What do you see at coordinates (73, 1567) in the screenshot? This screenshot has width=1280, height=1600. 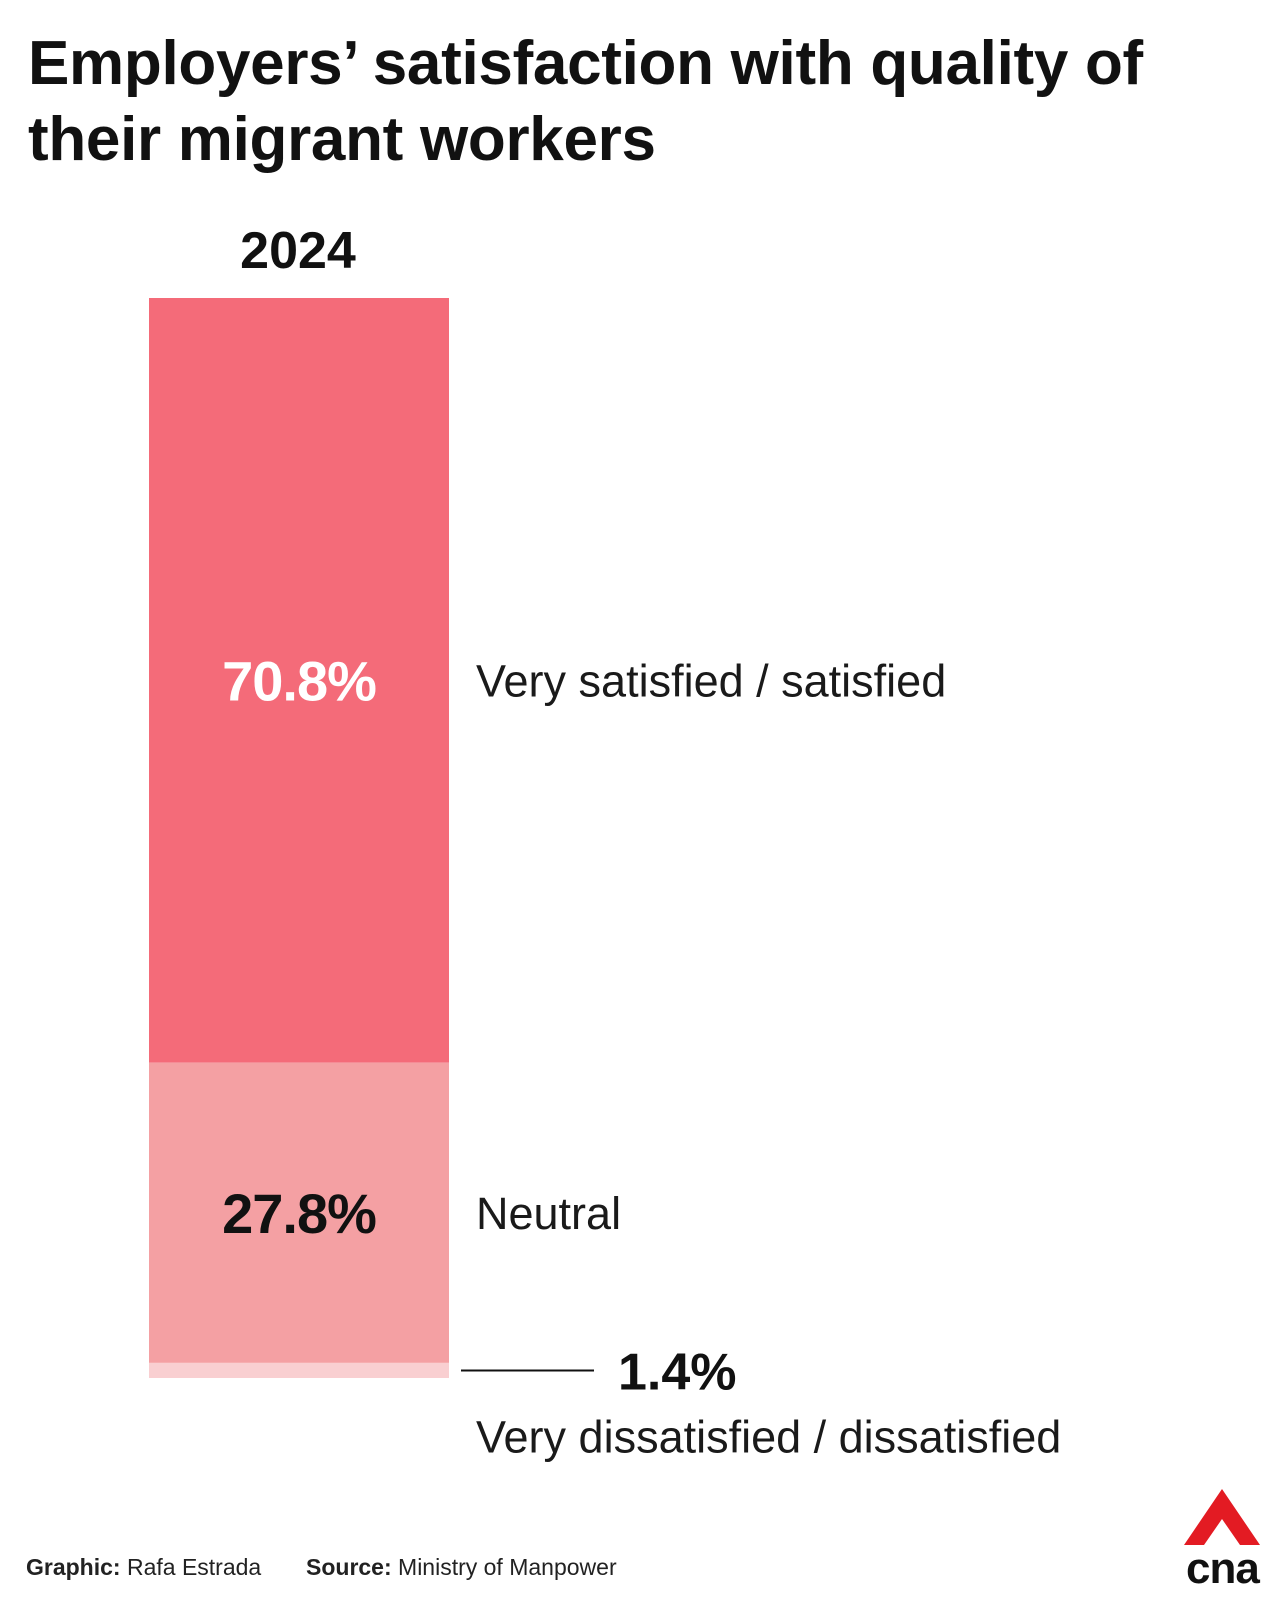 I see `graphic-credit-key: Graphic:` at bounding box center [73, 1567].